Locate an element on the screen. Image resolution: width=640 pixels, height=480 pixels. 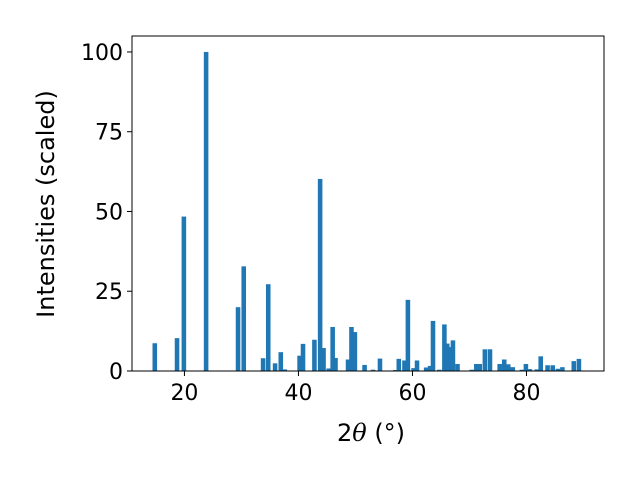
x-axis-label-symbol: θ is located at coordinates (359, 433).